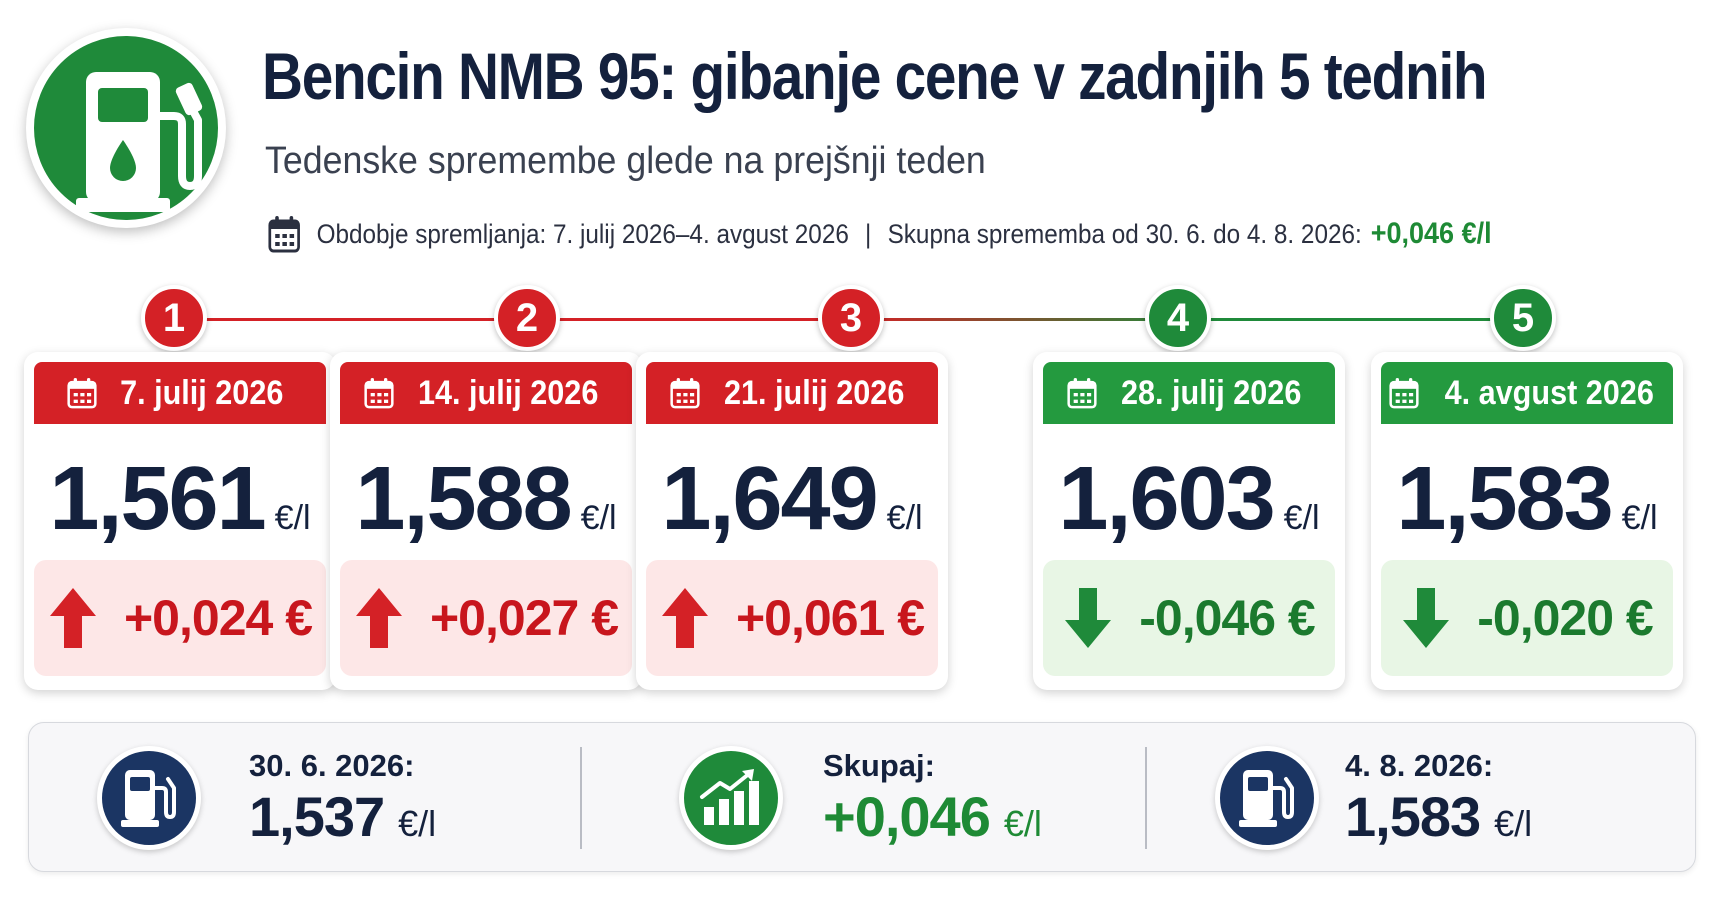  I want to click on week-card: 4. avgust 2026 1,583 €/l -0,020 €, so click(1527, 521).